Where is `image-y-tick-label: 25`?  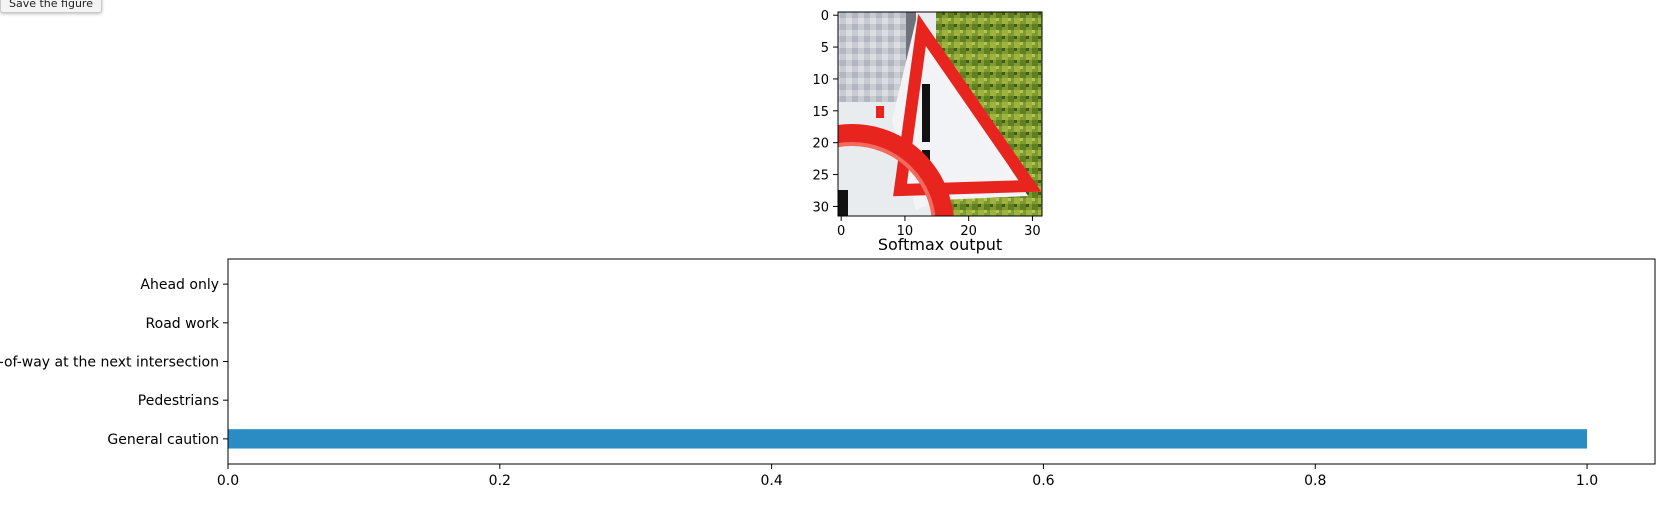
image-y-tick-label: 25 is located at coordinates (820, 176).